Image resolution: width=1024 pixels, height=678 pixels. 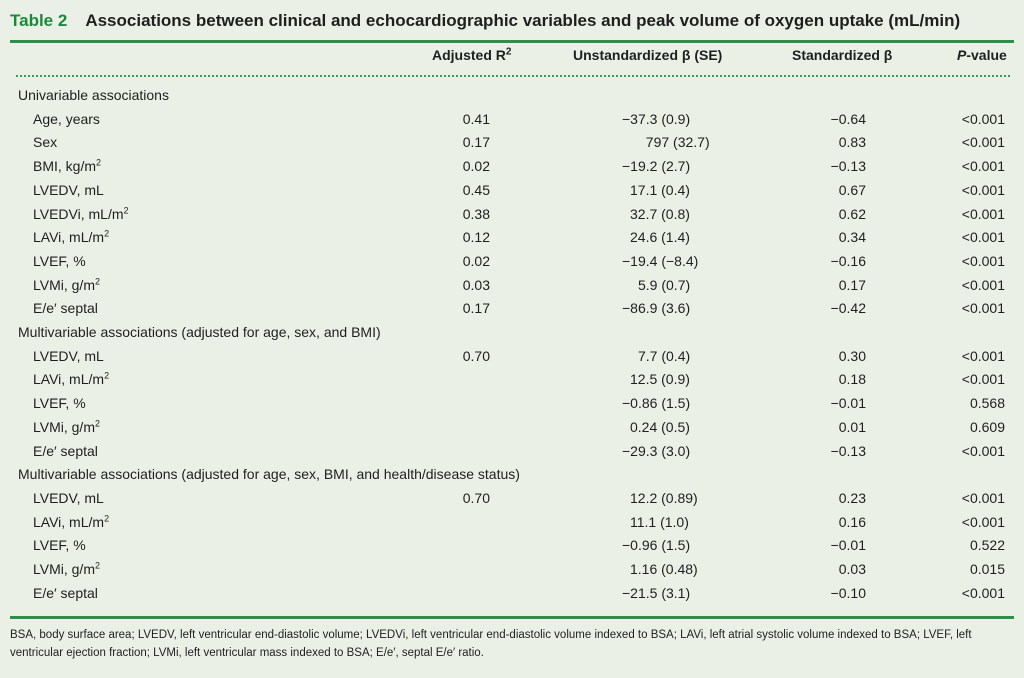 What do you see at coordinates (852, 379) in the screenshot?
I see `cell-standardized-beta: 0.18` at bounding box center [852, 379].